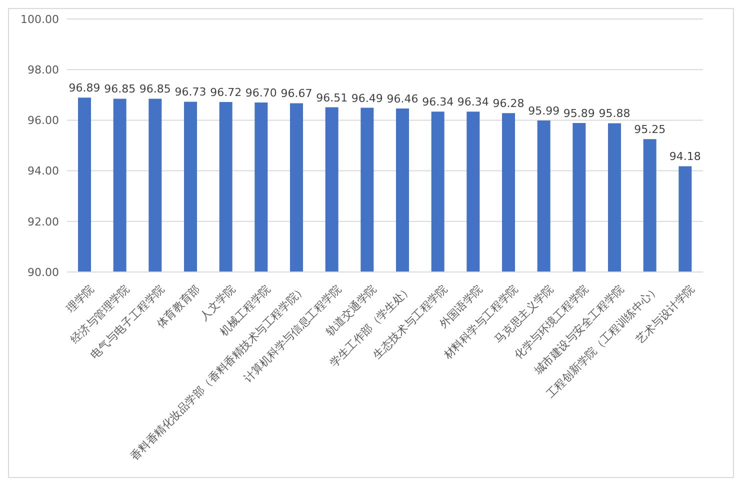  What do you see at coordinates (43, 121) in the screenshot?
I see `y-tick-label: 96.00` at bounding box center [43, 121].